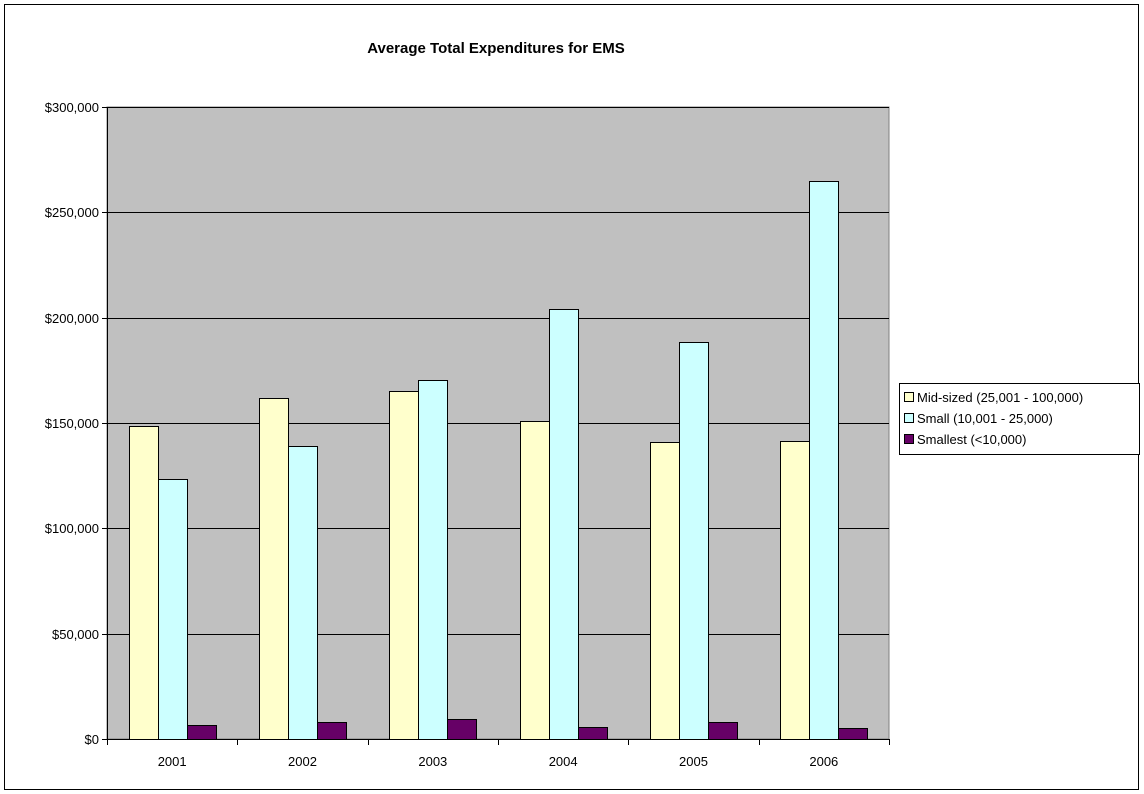 The height and width of the screenshot is (794, 1144). I want to click on y-tick-label: $150,000, so click(72, 423).